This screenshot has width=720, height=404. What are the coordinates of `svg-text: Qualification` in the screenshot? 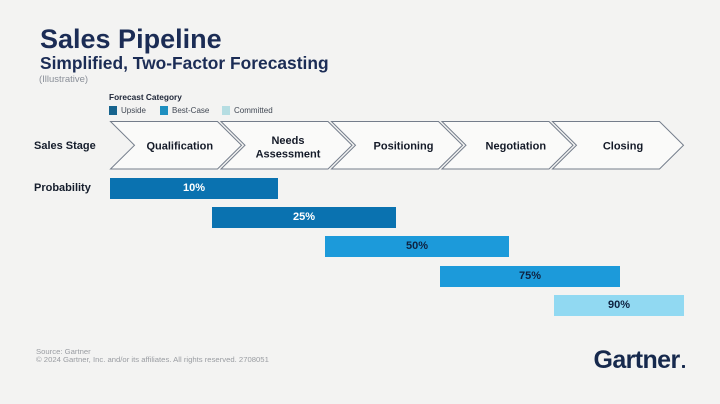 It's located at (179, 146).